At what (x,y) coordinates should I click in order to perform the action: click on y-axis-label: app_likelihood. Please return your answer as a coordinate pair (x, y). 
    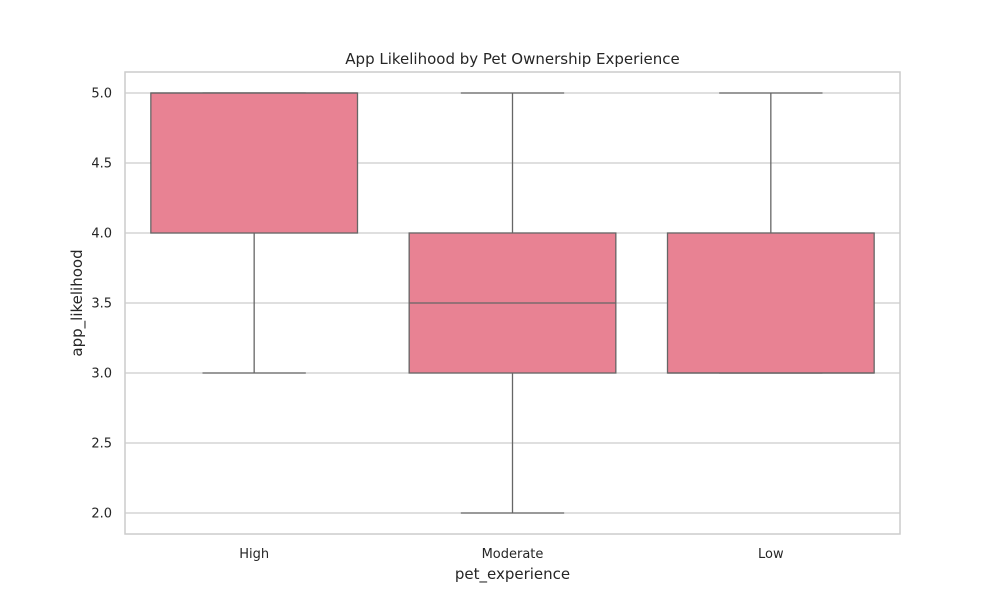
    Looking at the image, I should click on (77, 302).